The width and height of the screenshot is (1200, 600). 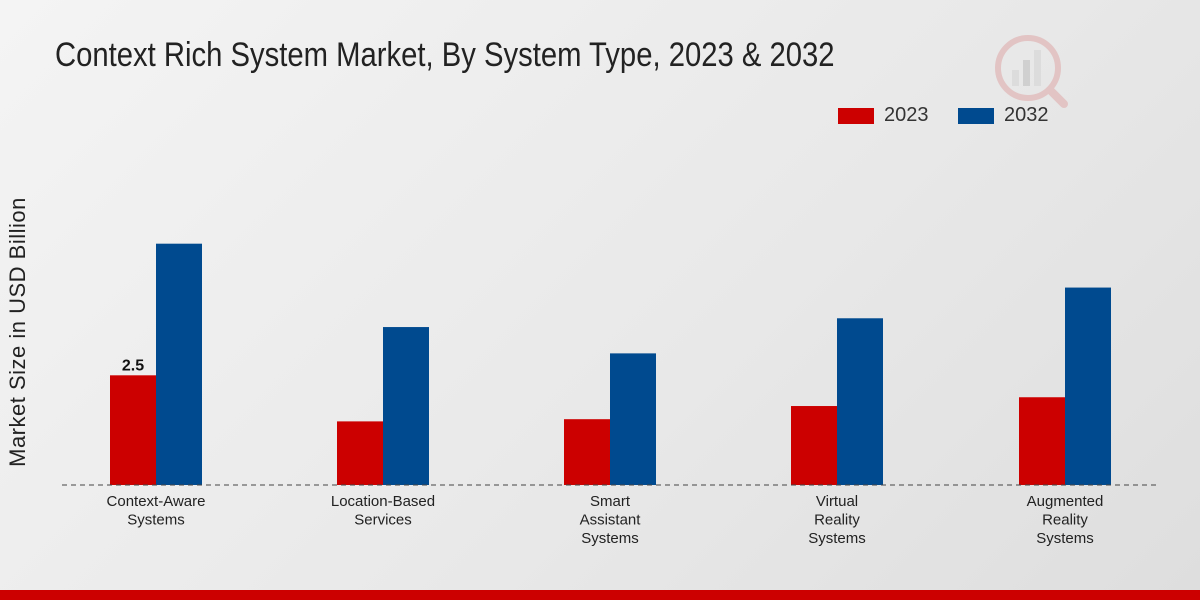 I want to click on x-tick-label-0: Context-Aware Systems, so click(x=156, y=511).